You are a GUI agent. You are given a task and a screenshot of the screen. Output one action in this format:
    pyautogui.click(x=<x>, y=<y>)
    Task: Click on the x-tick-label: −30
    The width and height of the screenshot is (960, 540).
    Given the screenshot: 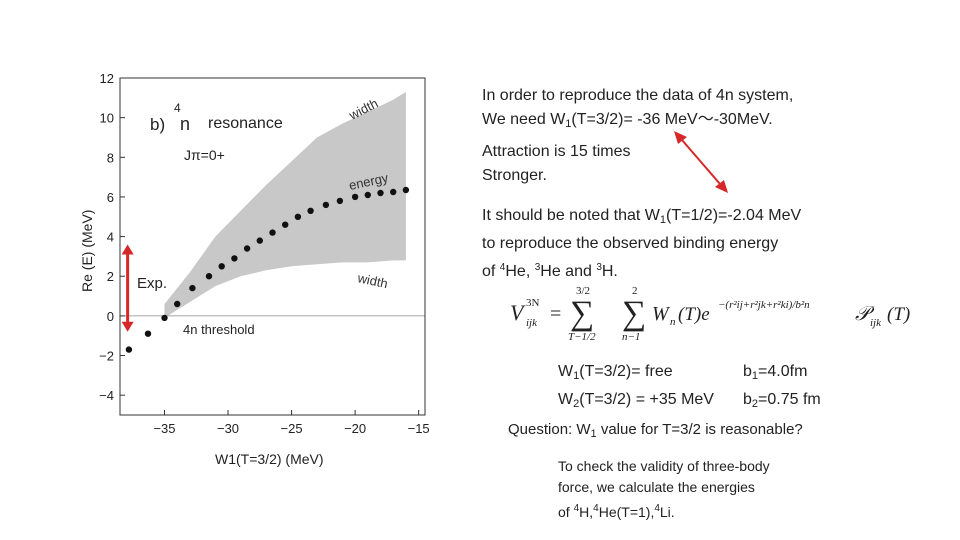 What is the action you would take?
    pyautogui.click(x=228, y=428)
    